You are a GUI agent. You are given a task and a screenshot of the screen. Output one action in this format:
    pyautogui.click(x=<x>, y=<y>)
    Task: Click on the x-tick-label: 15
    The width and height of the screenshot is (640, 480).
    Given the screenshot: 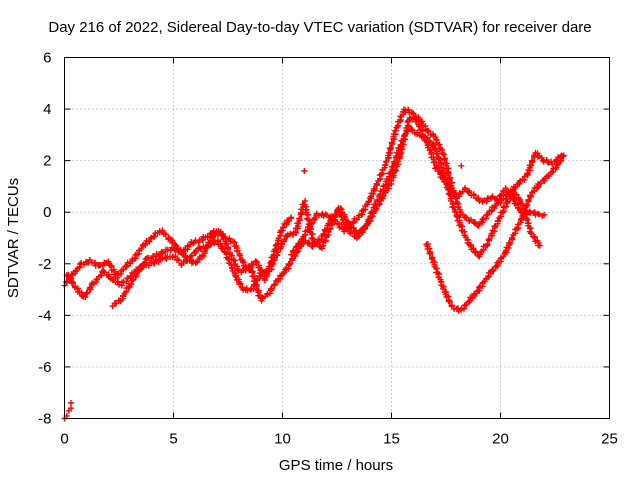 What is the action you would take?
    pyautogui.click(x=391, y=439)
    